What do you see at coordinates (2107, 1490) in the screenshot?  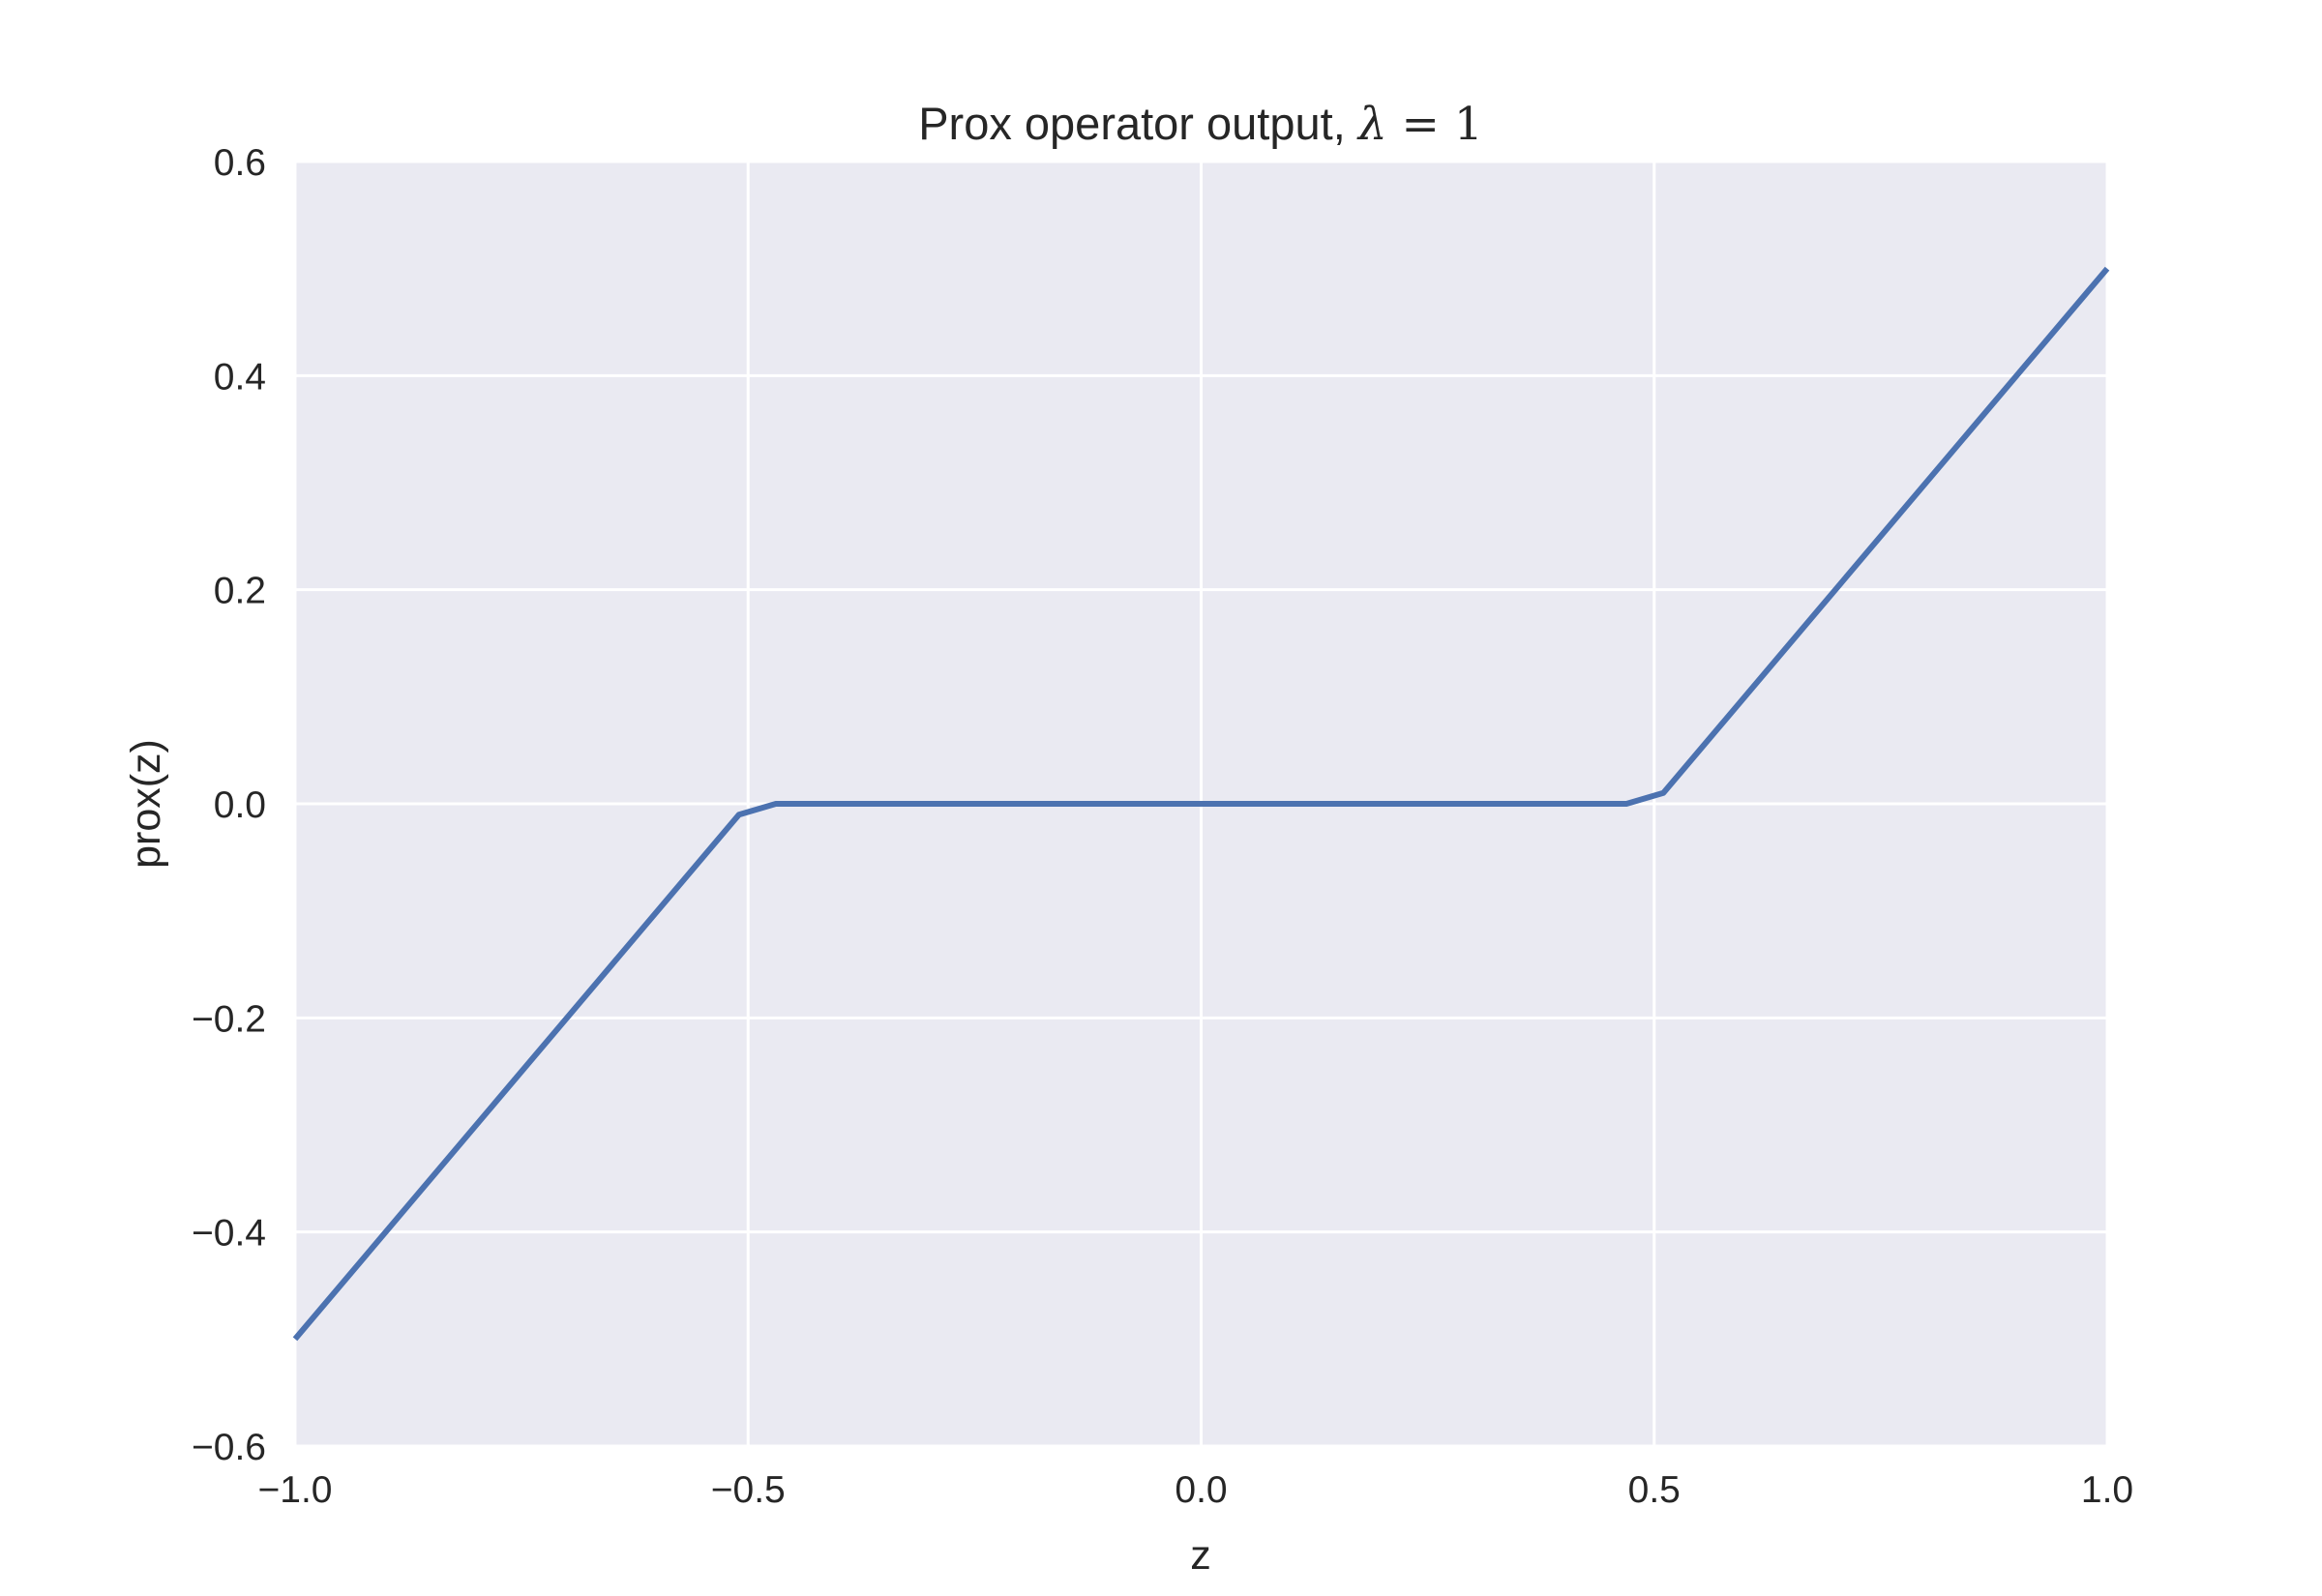 I see `x-tick-label: 1.0` at bounding box center [2107, 1490].